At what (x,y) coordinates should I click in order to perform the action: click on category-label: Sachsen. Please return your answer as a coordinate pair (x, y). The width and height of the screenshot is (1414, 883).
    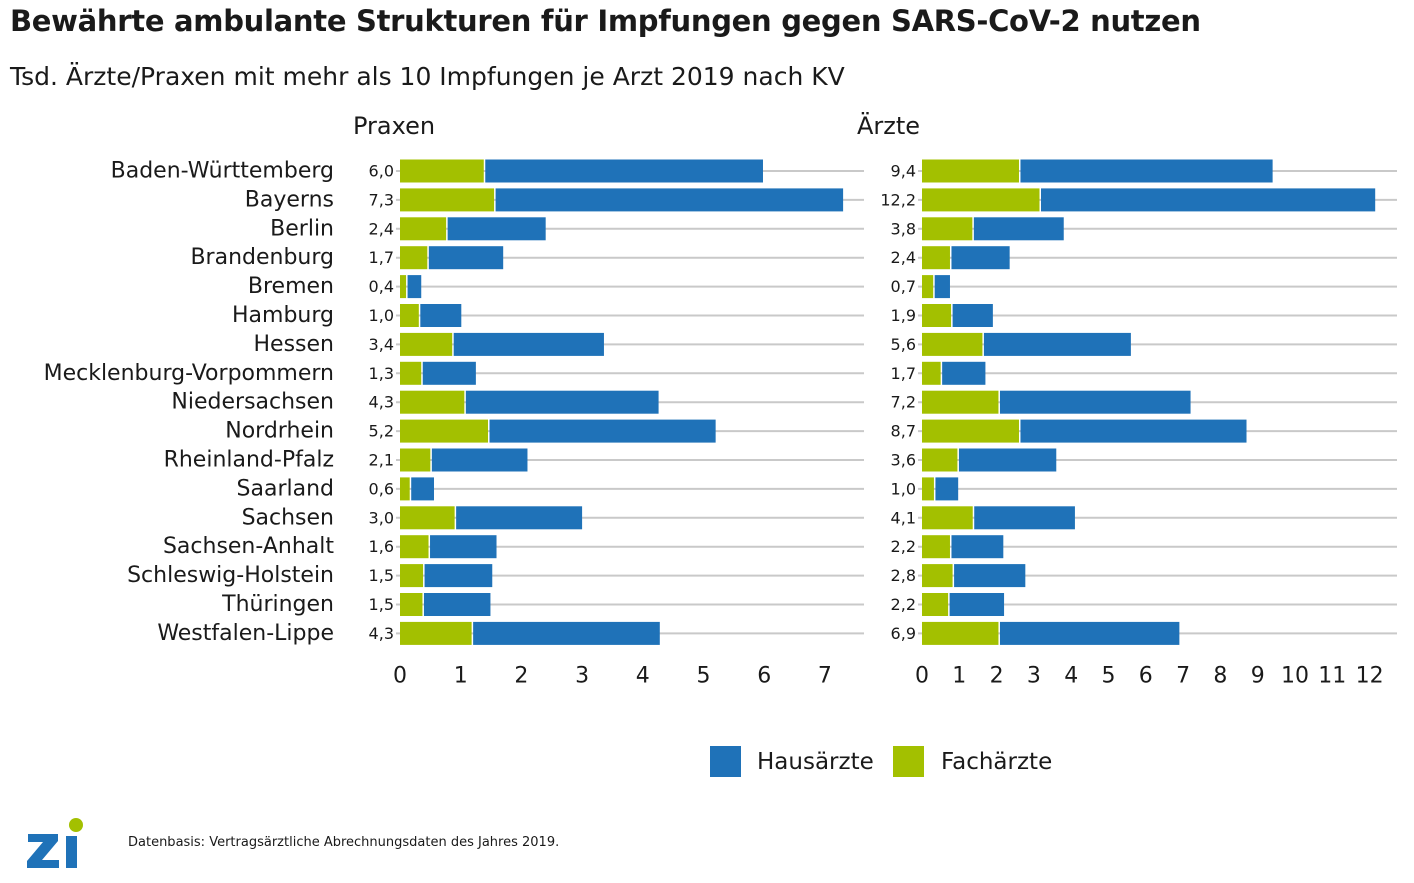
    Looking at the image, I should click on (288, 517).